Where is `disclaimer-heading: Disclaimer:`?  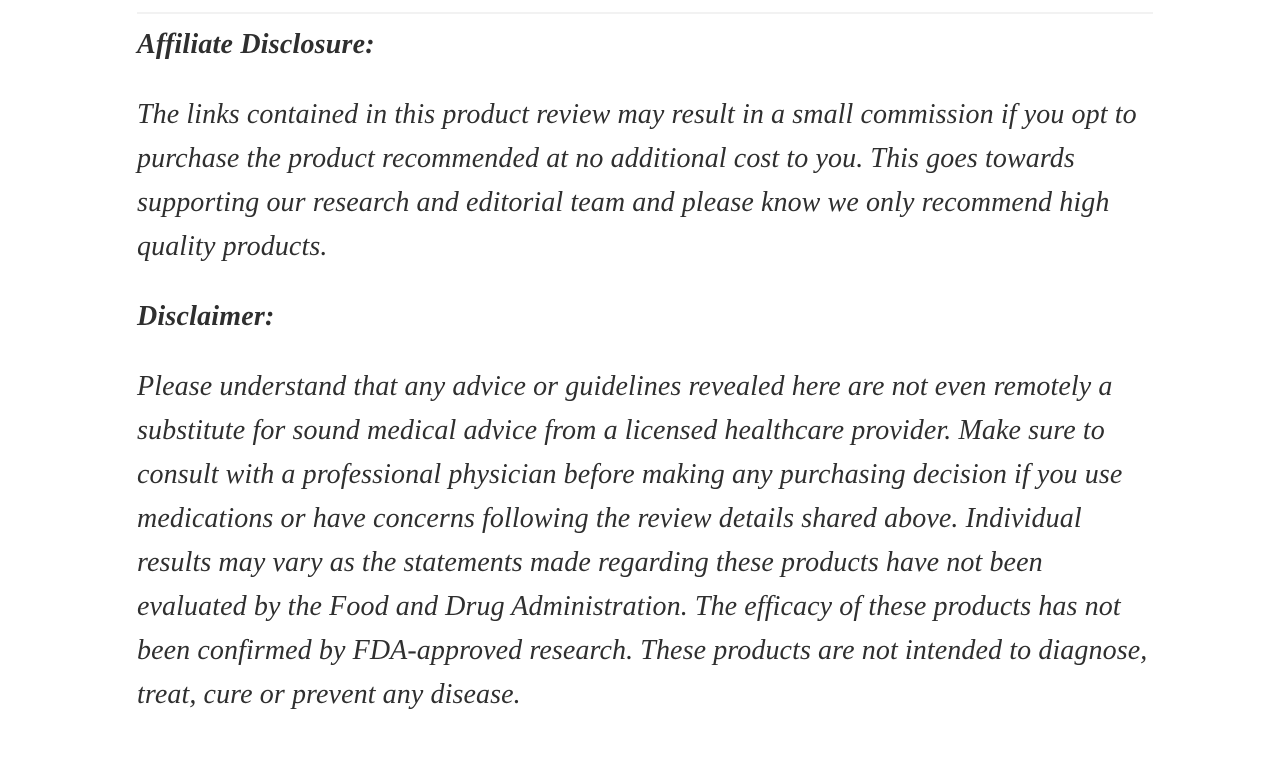
disclaimer-heading: Disclaimer: is located at coordinates (206, 316).